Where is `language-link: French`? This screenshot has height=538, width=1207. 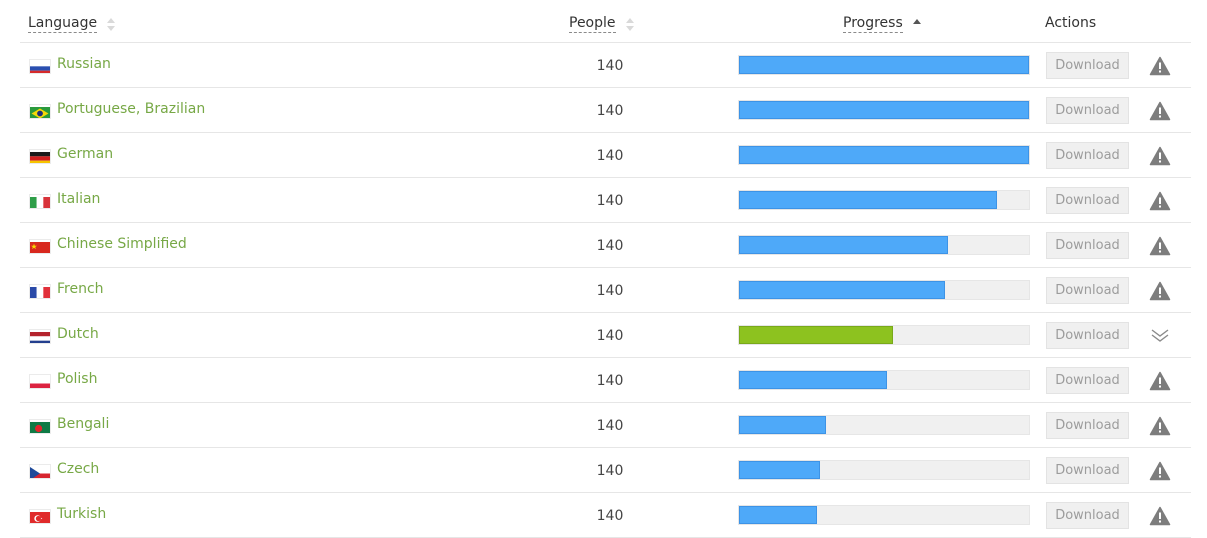
language-link: French is located at coordinates (80, 289).